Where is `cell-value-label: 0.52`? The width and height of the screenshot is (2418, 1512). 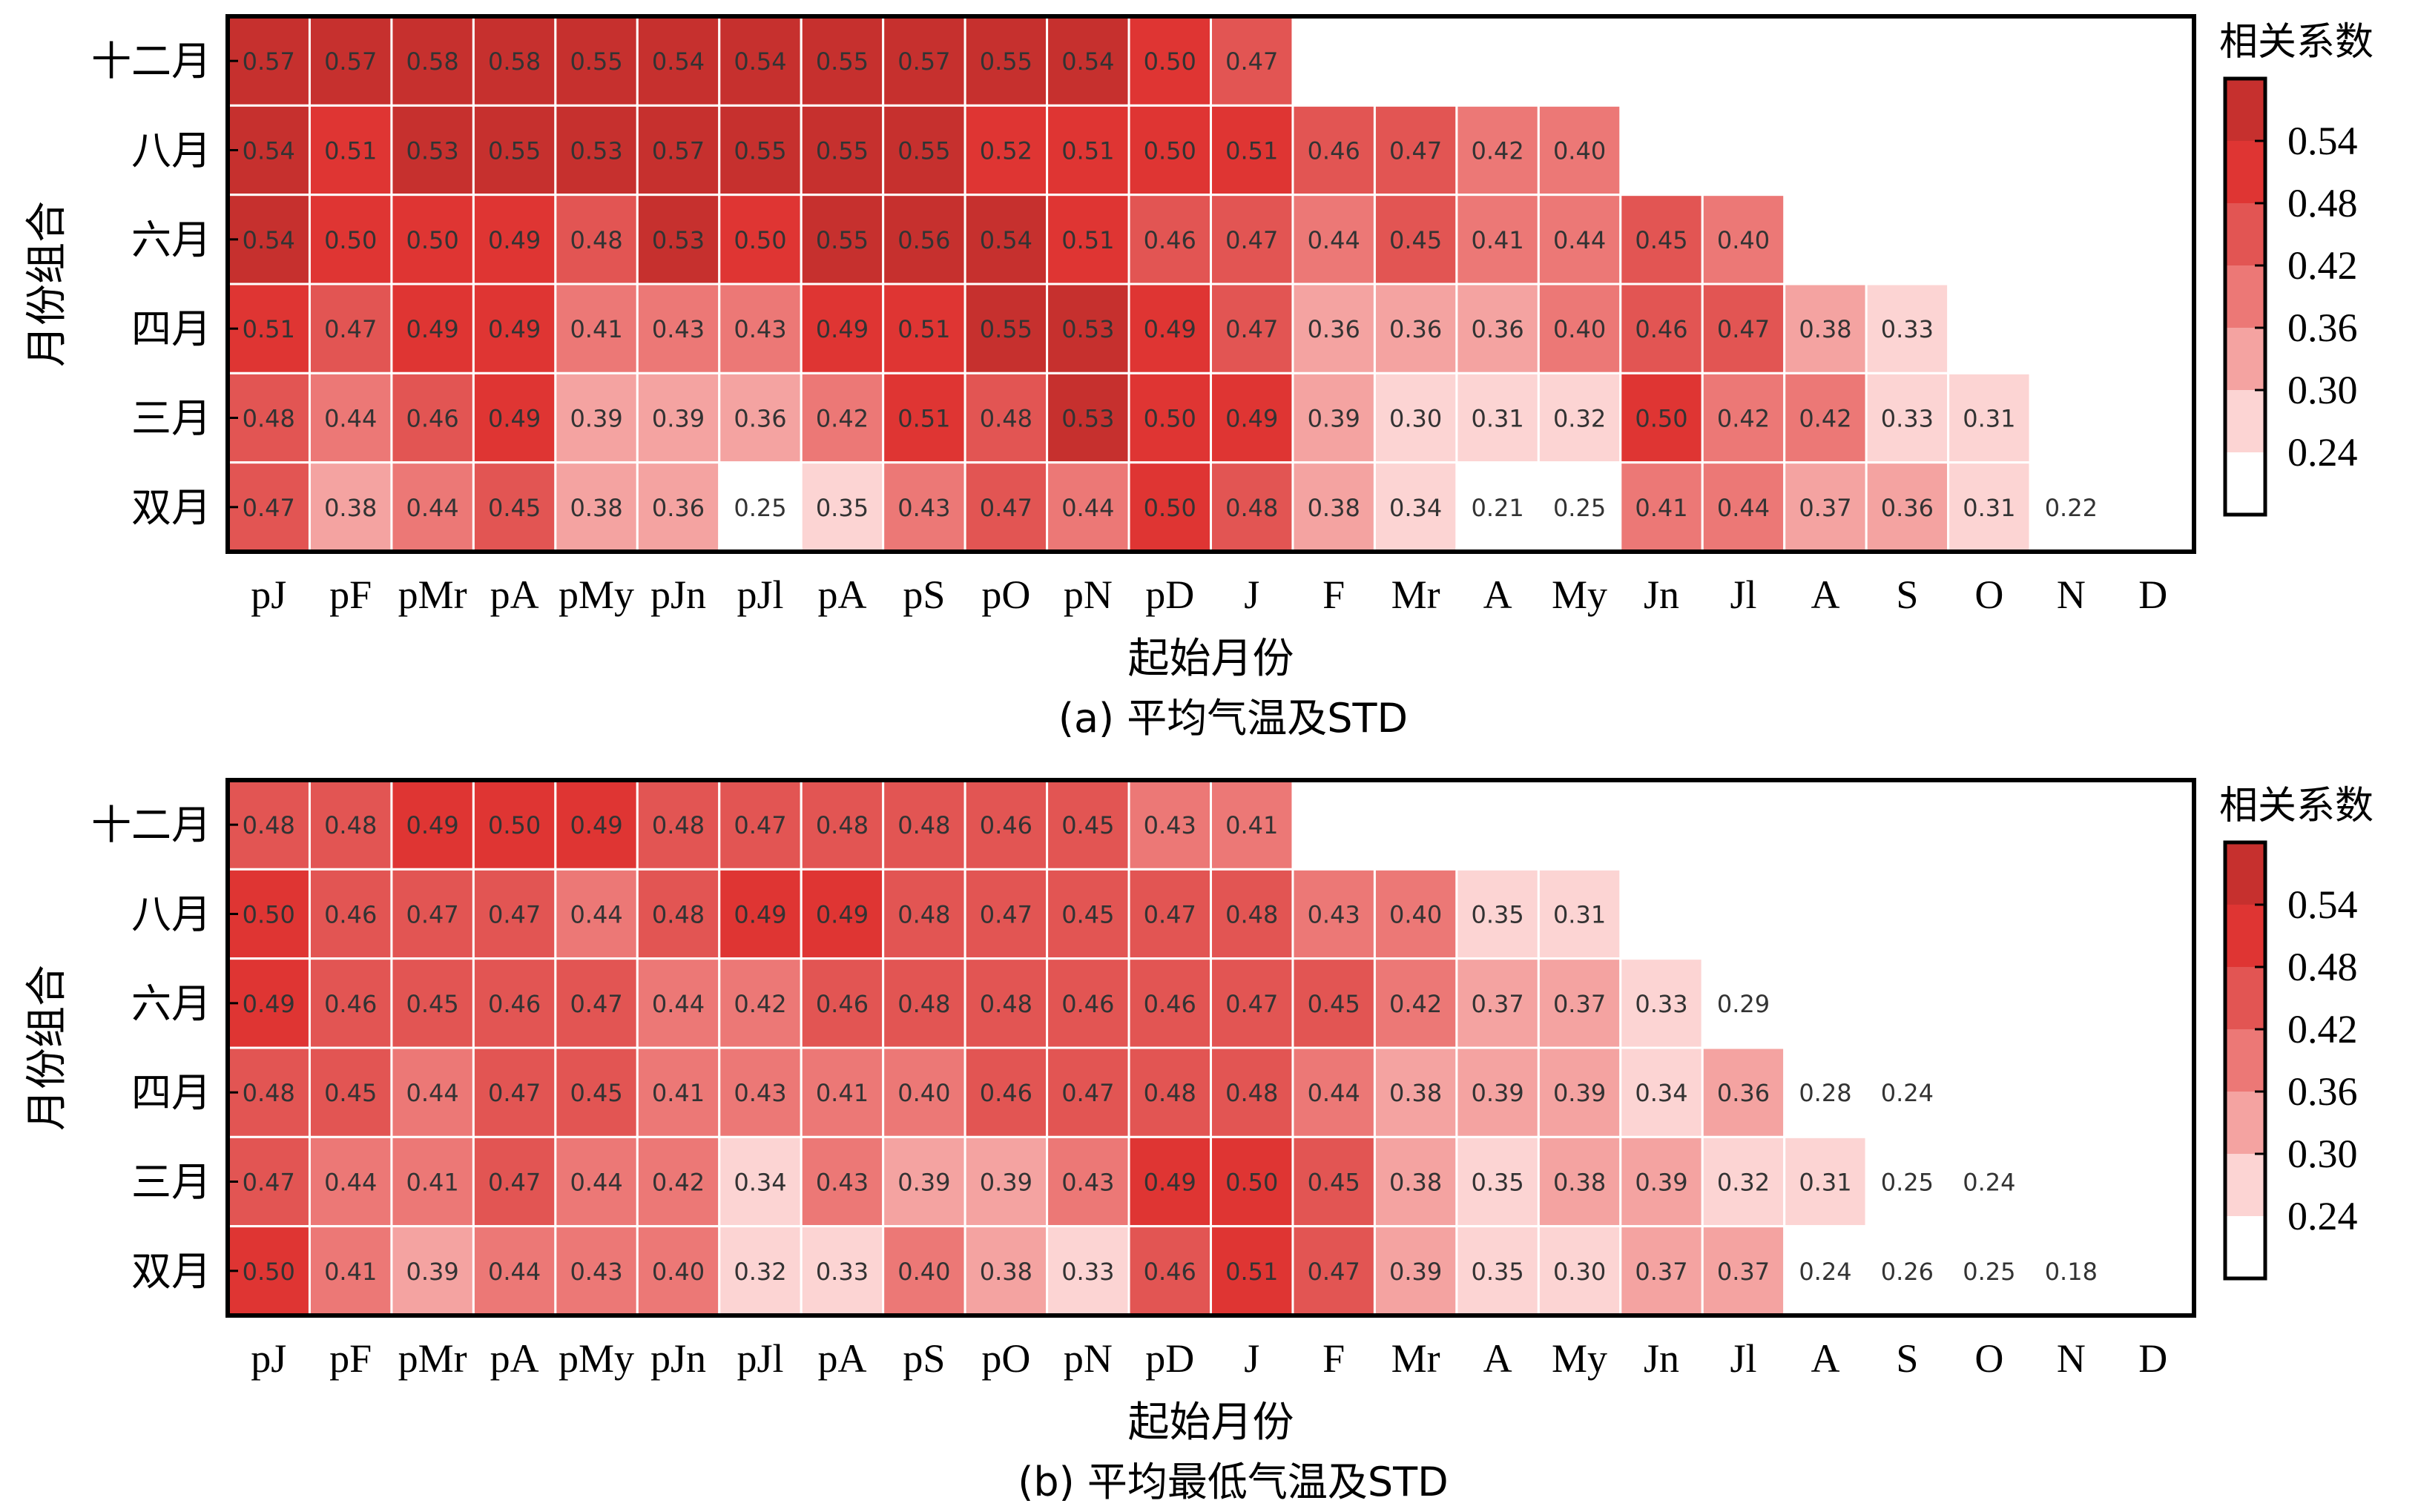 cell-value-label: 0.52 is located at coordinates (1006, 151).